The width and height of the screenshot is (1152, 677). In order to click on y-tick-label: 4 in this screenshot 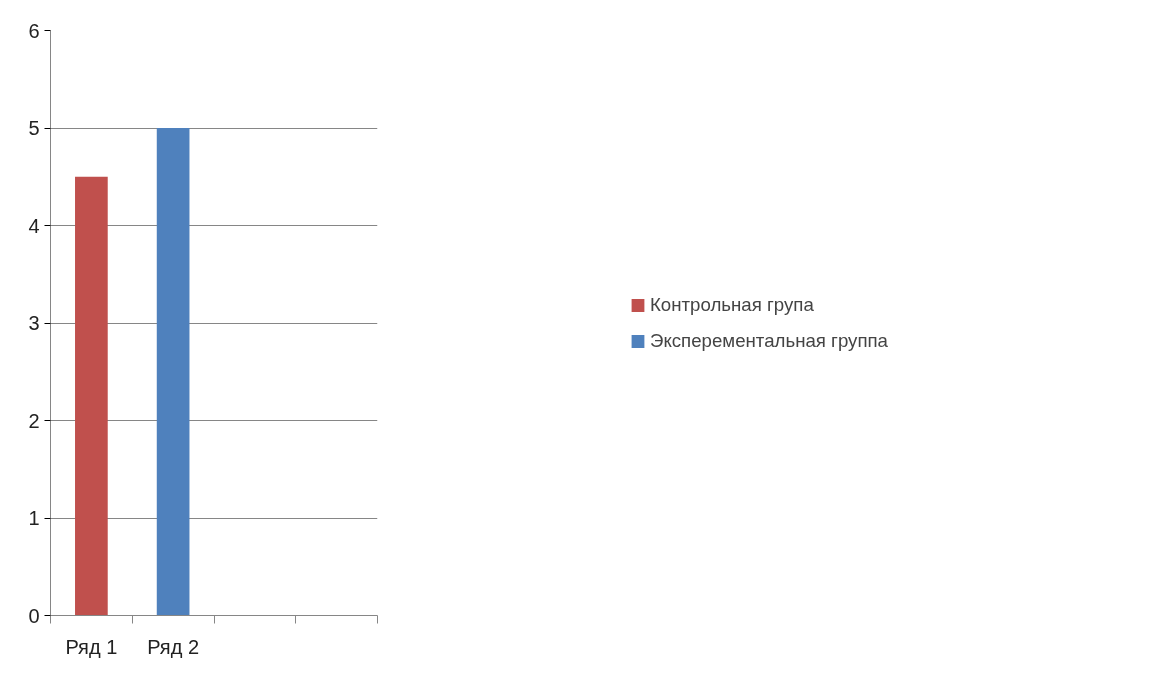, I will do `click(34, 225)`.